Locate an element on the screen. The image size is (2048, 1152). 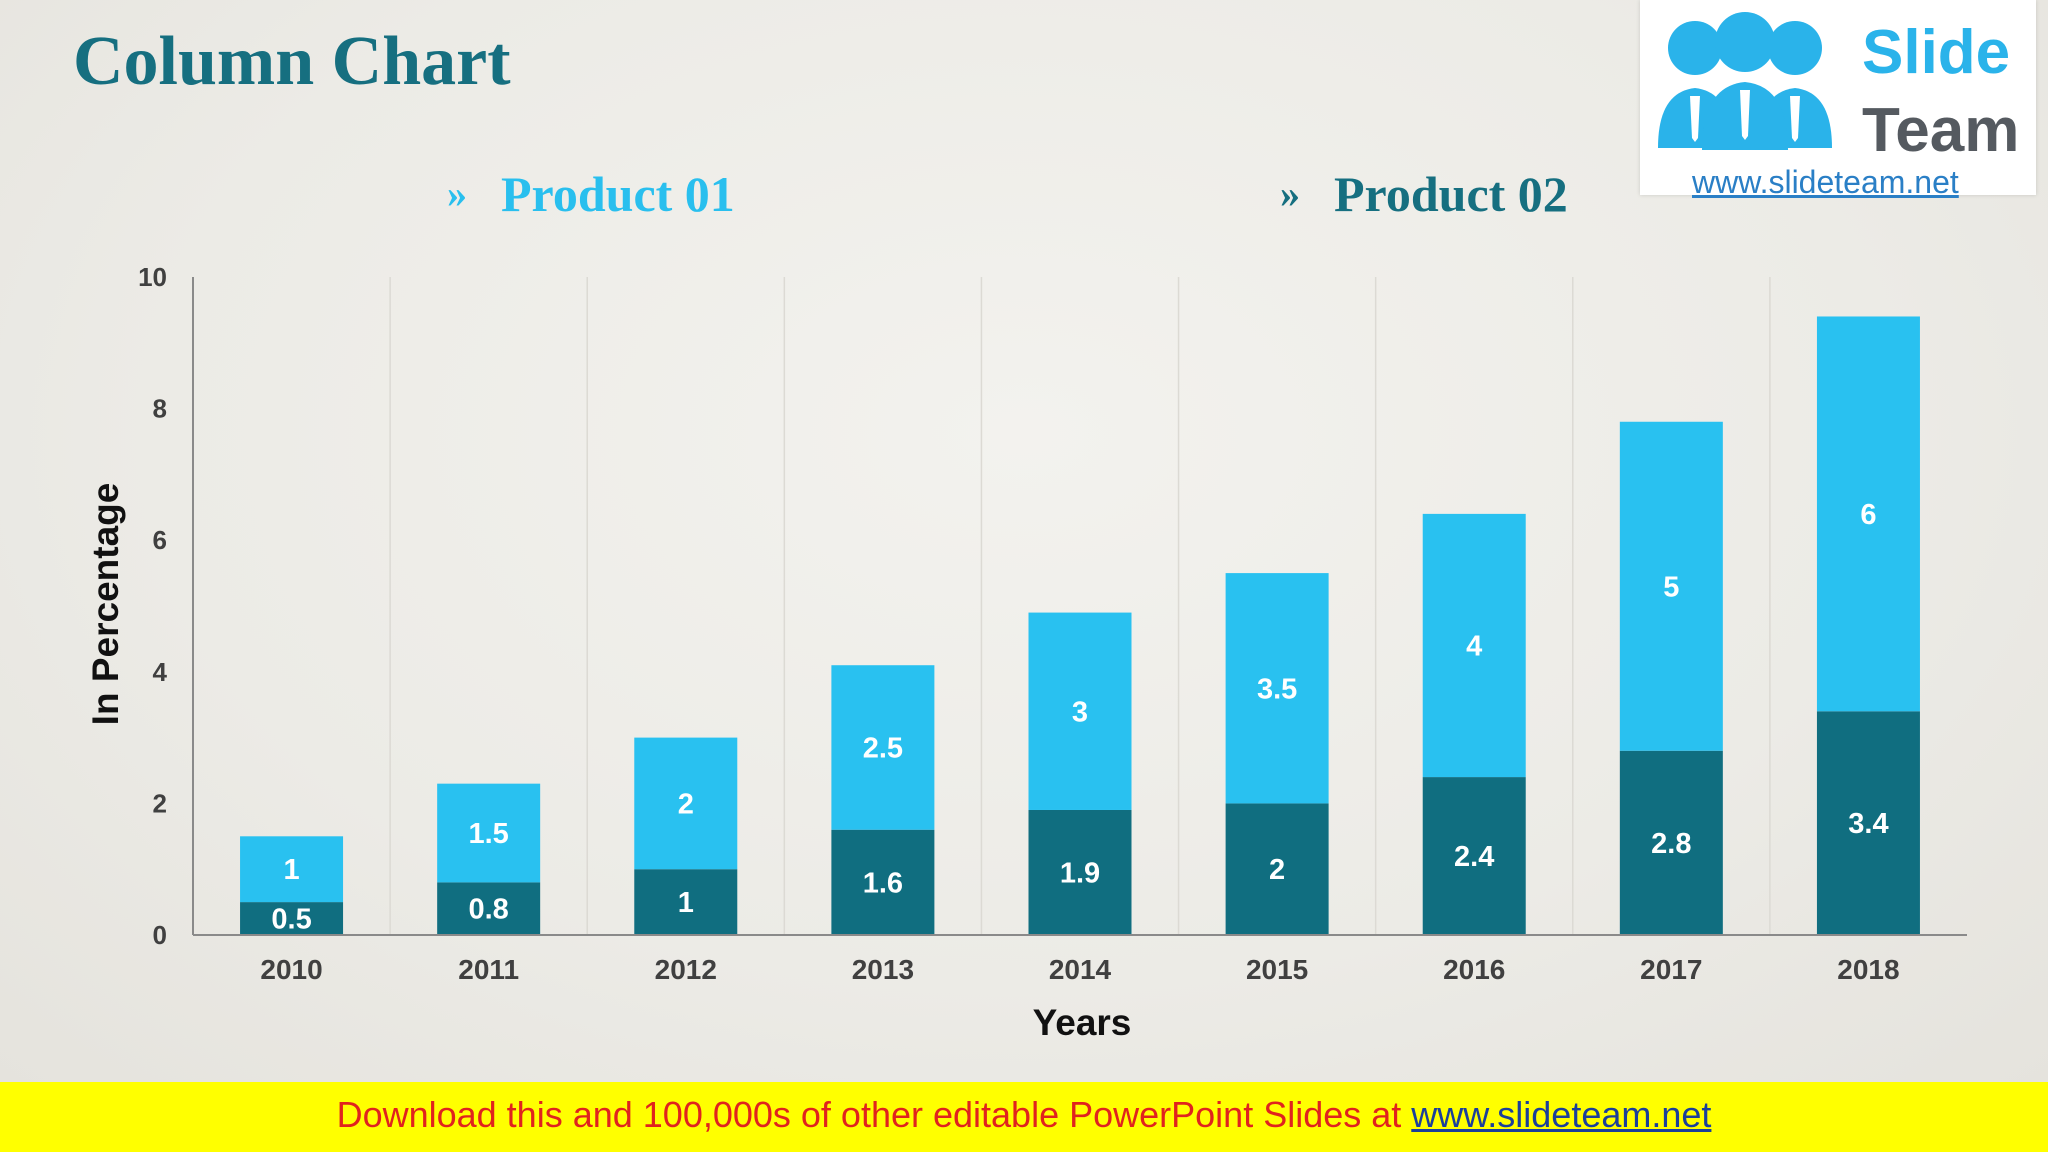
bar-value-label: 2.4 is located at coordinates (1474, 857).